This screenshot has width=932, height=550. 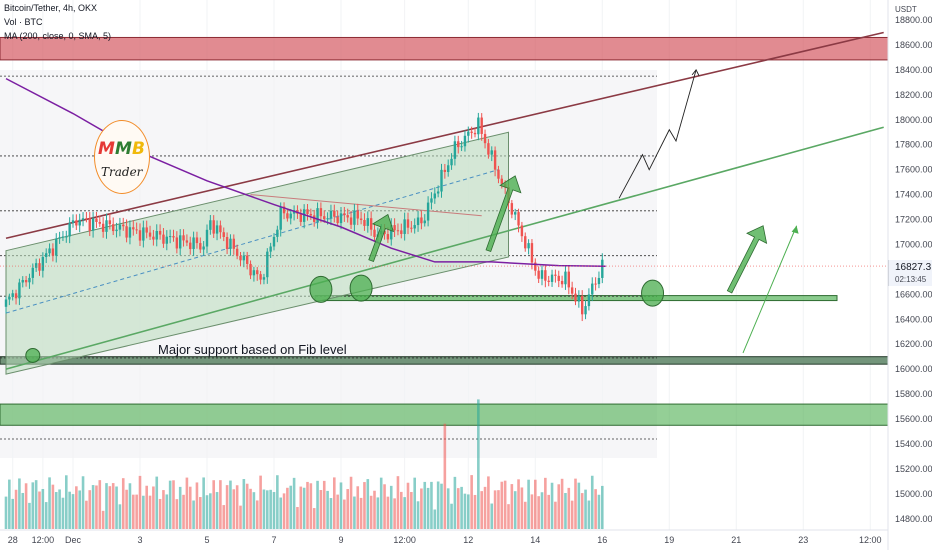 What do you see at coordinates (444, 48) in the screenshot?
I see `resistance-zone` at bounding box center [444, 48].